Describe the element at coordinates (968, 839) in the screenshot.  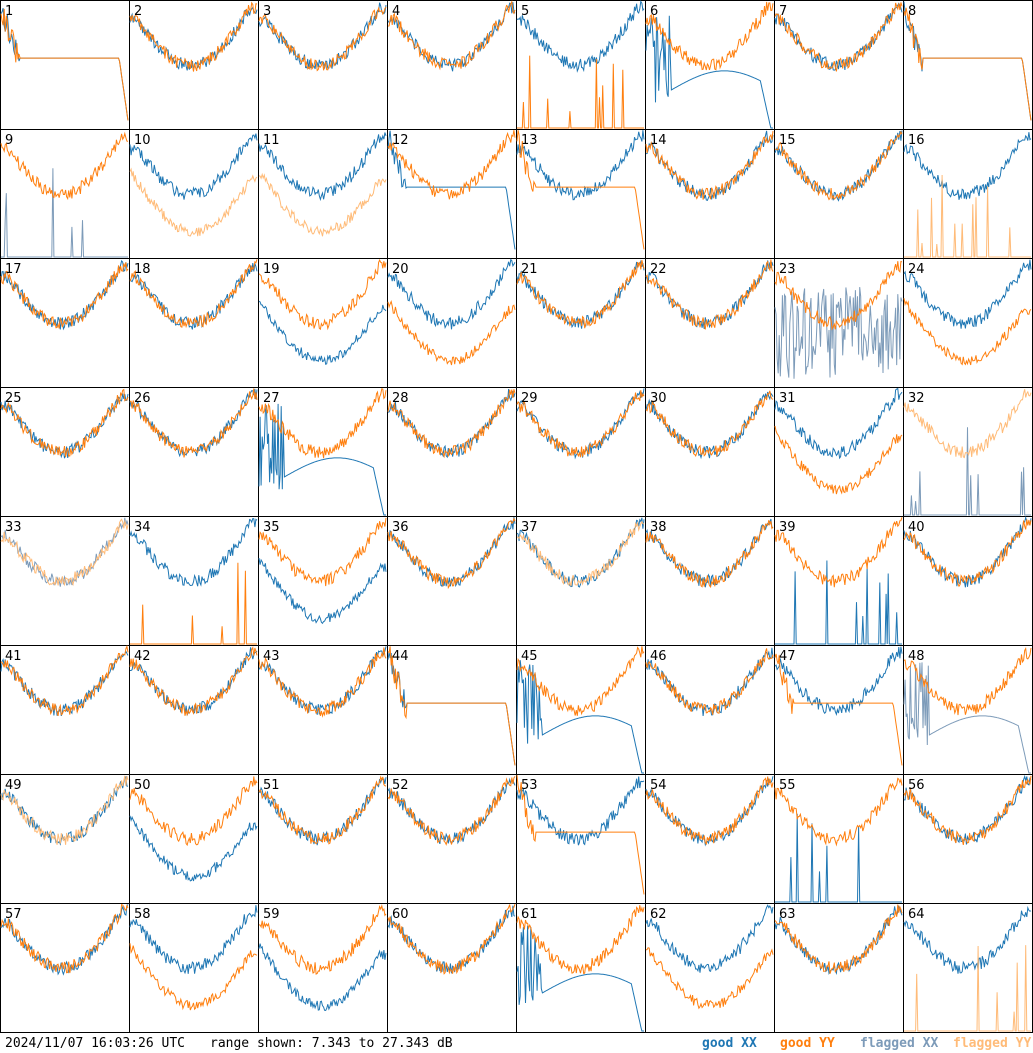
I see `tile-56: 56` at that location.